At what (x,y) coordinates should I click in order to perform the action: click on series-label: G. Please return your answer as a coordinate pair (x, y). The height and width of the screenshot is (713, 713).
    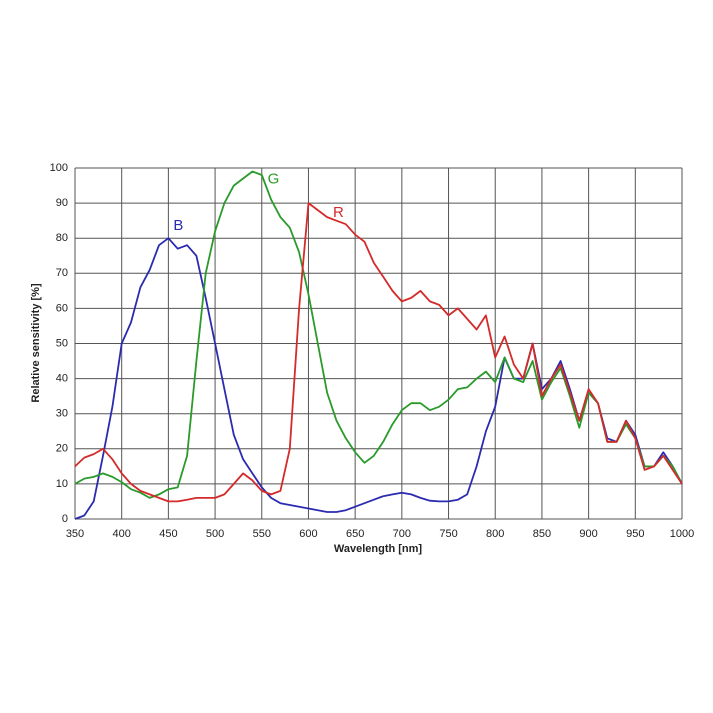
    Looking at the image, I should click on (274, 178).